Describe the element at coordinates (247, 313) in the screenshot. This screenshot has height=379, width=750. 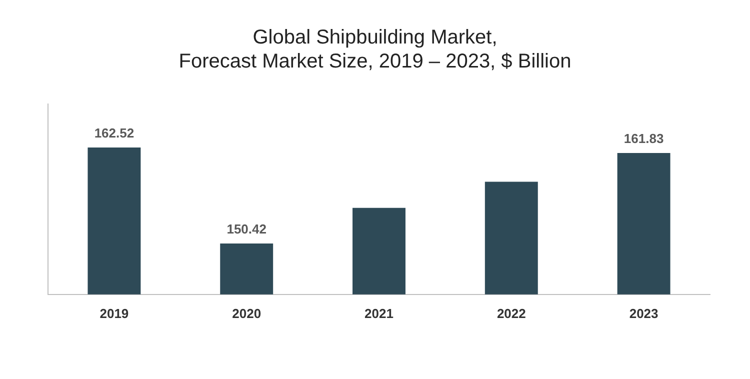
I see `x-tick-label: 2020` at that location.